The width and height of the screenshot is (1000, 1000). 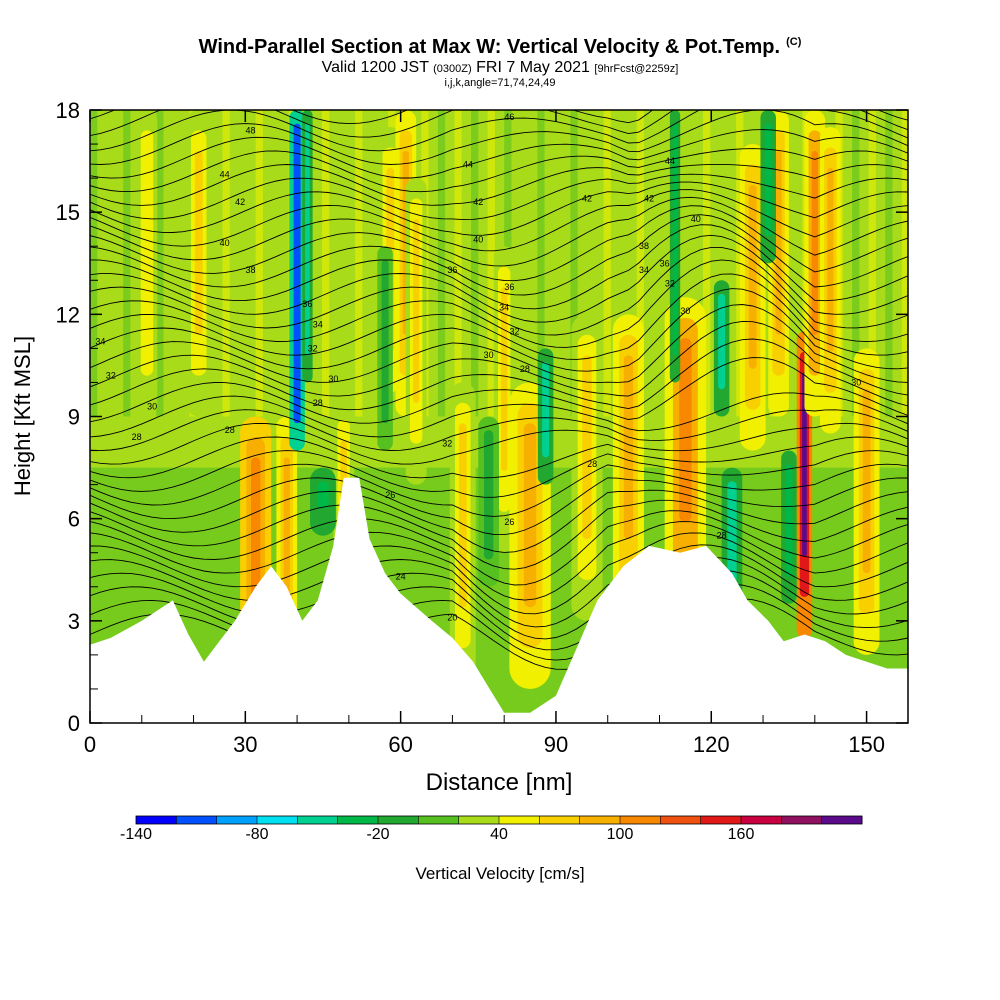 What do you see at coordinates (556, 744) in the screenshot?
I see `x-tick-label: 90` at bounding box center [556, 744].